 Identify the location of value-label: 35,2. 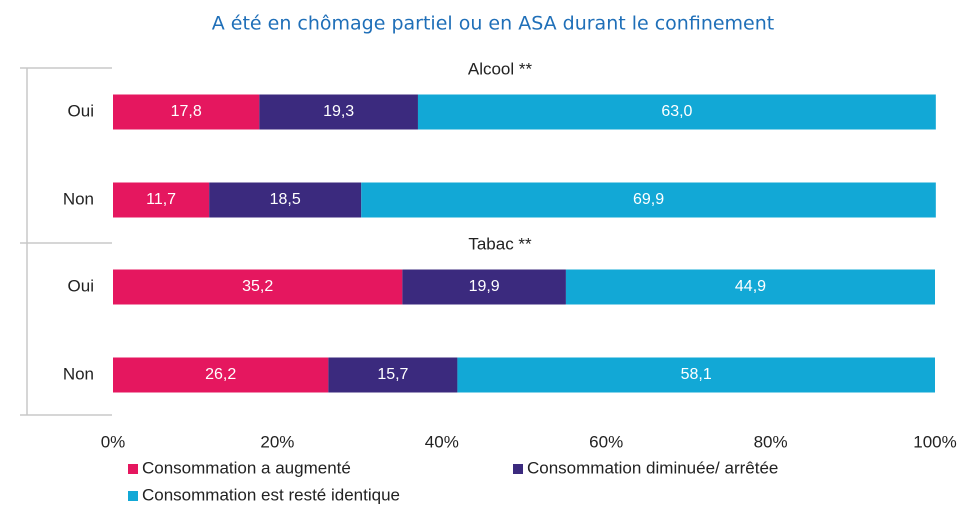
(257, 286).